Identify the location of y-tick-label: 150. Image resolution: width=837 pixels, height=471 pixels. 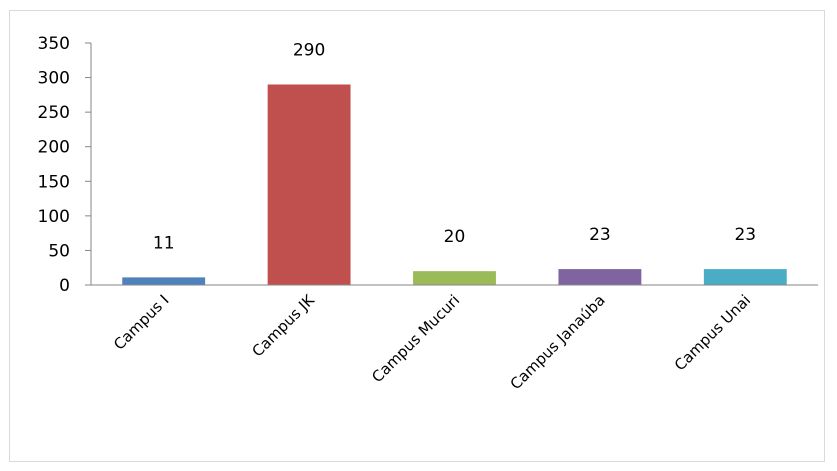
(54, 182).